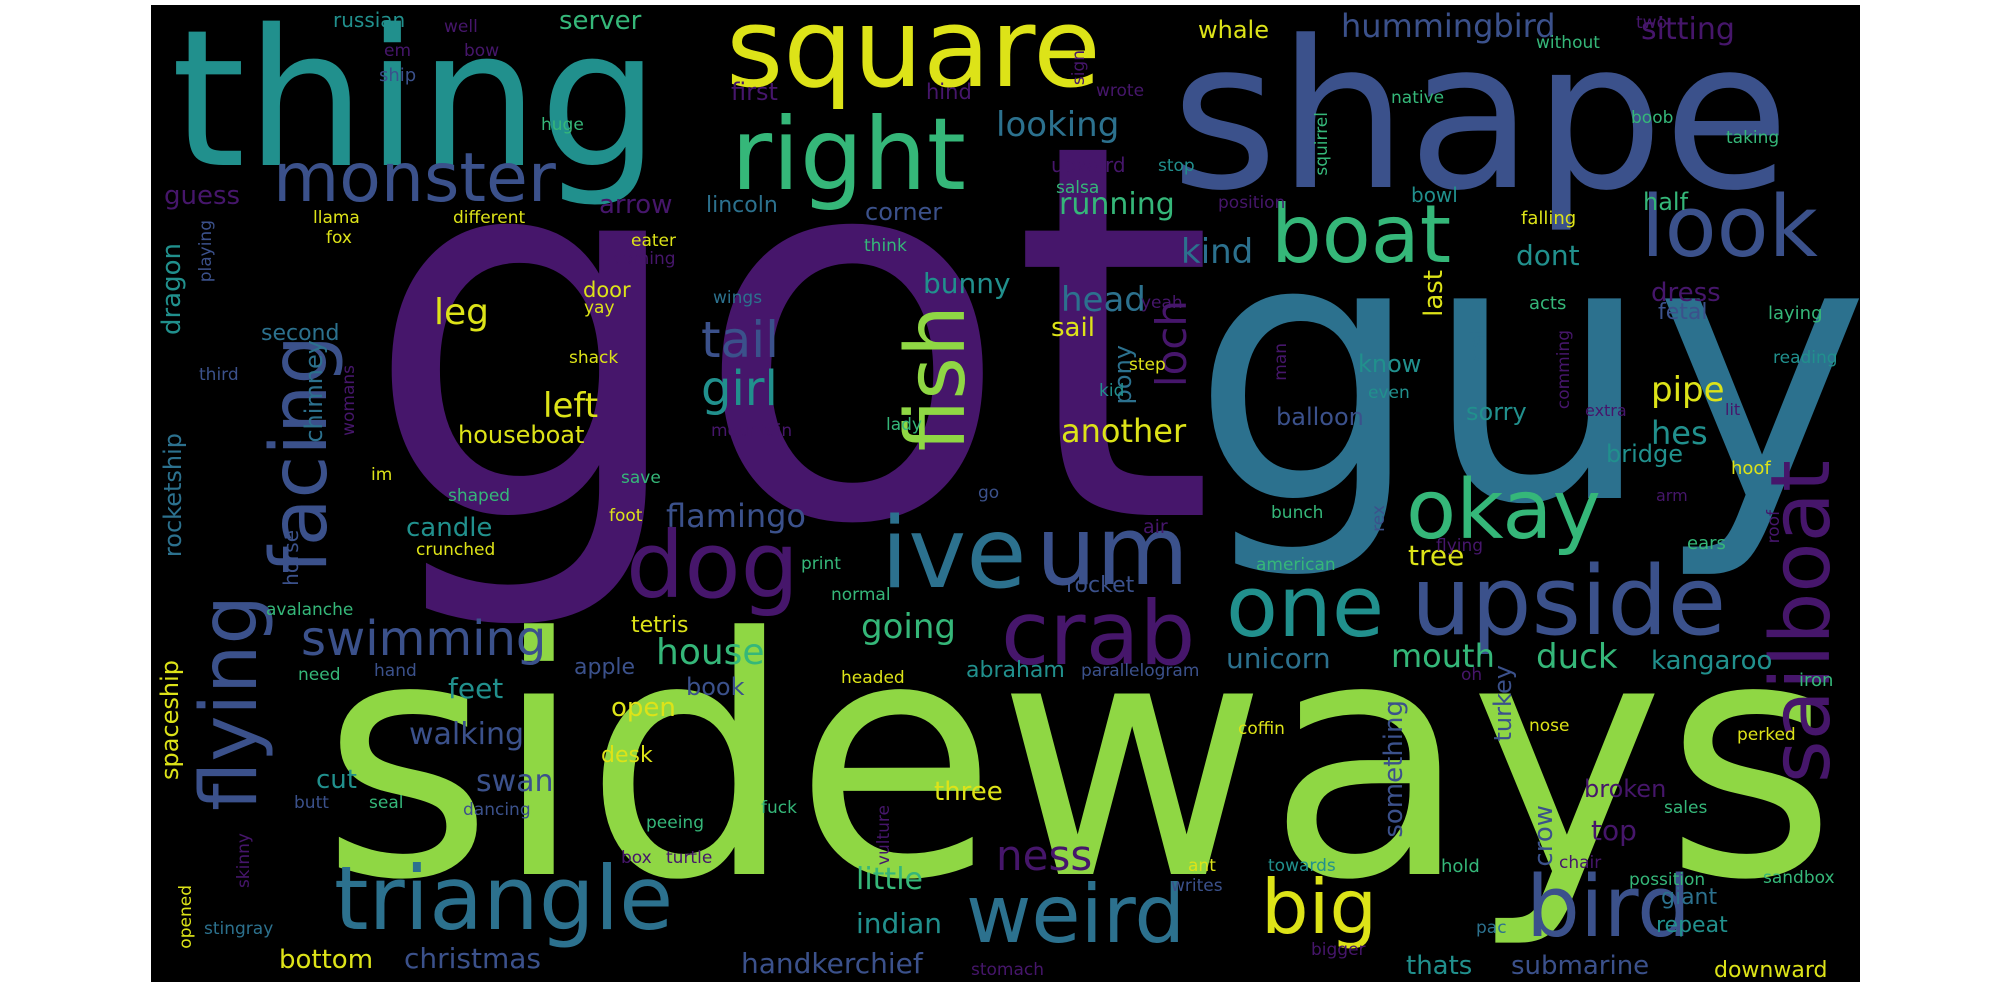 This screenshot has height=1000, width=2000. Describe the element at coordinates (1100, 585) in the screenshot. I see `word-rocket: rocket` at that location.